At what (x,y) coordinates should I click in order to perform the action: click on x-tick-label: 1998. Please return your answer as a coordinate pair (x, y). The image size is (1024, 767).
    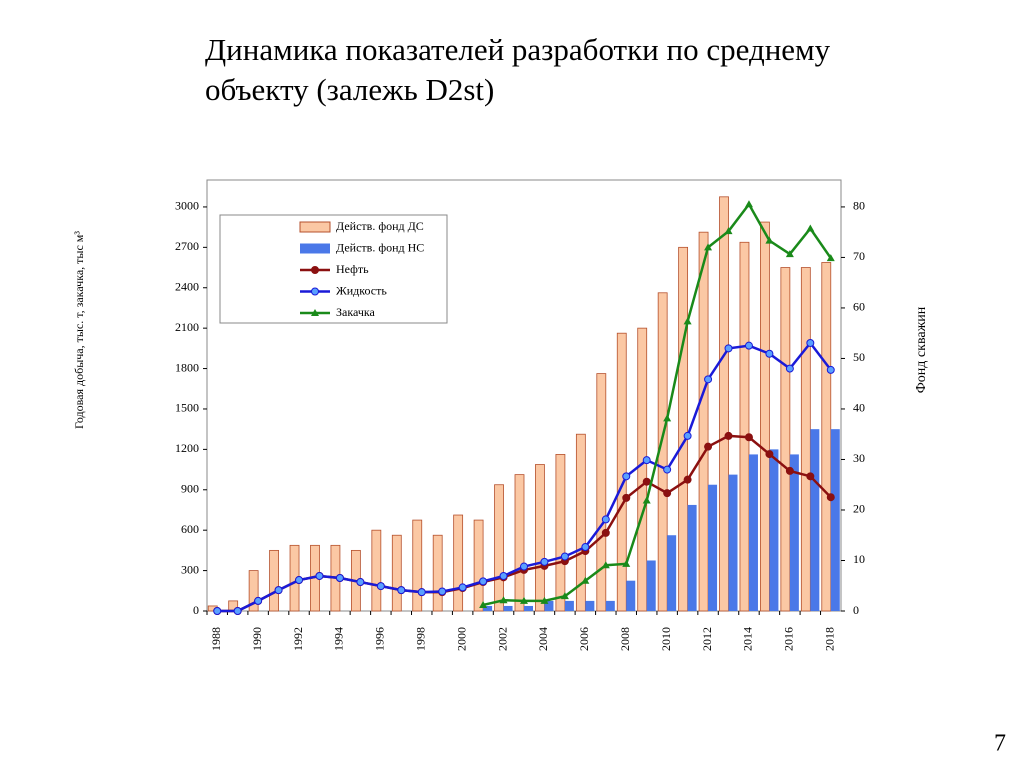
    Looking at the image, I should click on (420, 639).